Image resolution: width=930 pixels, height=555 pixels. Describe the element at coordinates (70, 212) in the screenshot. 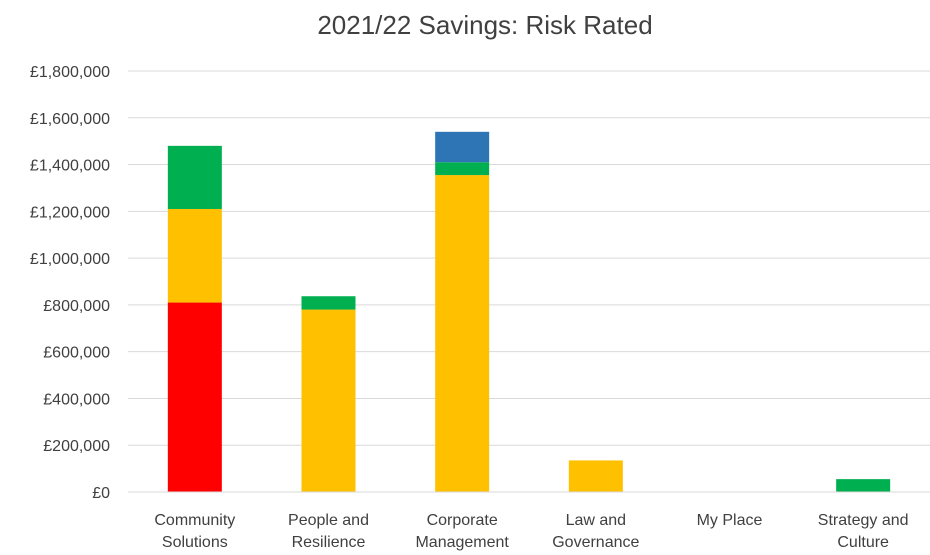

I see `y-tick-label: £1,200,000` at that location.